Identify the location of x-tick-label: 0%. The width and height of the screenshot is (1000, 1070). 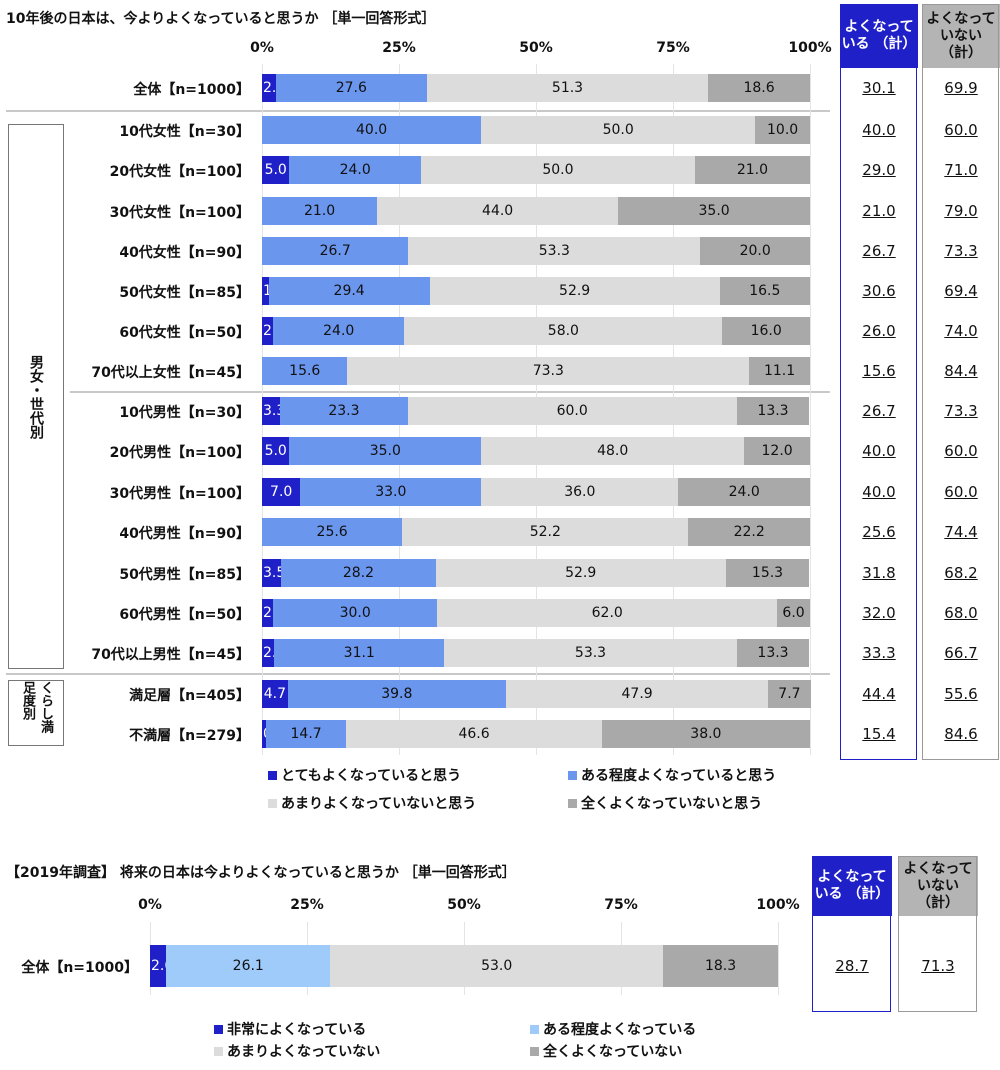
(262, 48).